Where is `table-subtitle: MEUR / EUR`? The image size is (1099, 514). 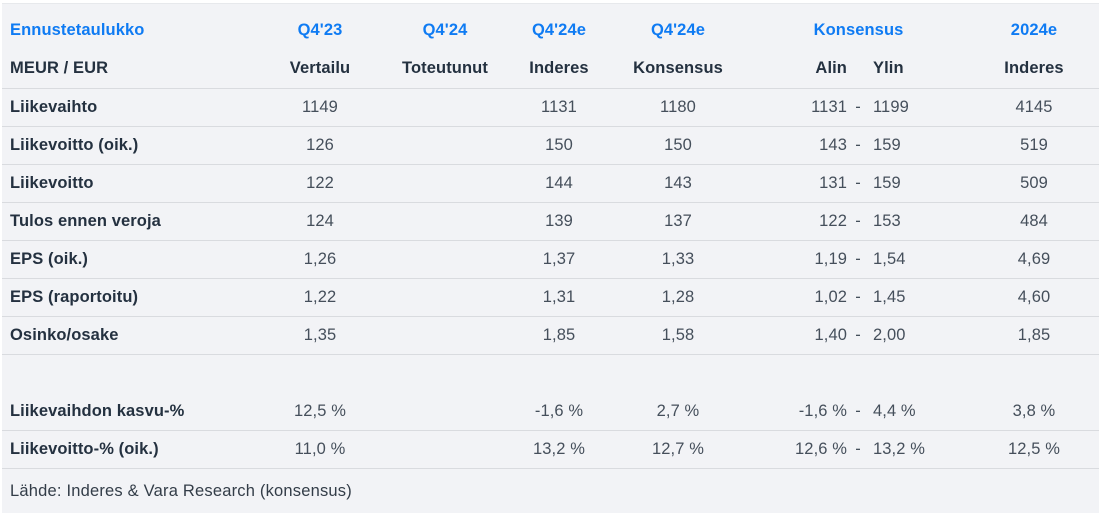
table-subtitle: MEUR / EUR is located at coordinates (59, 67).